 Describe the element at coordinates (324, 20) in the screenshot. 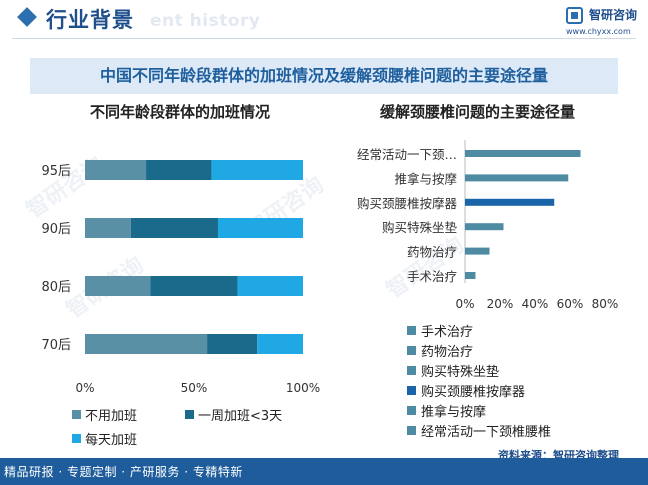

I see `page-header: ent history 行业背景 智研咨询 www.chyxx.com` at that location.